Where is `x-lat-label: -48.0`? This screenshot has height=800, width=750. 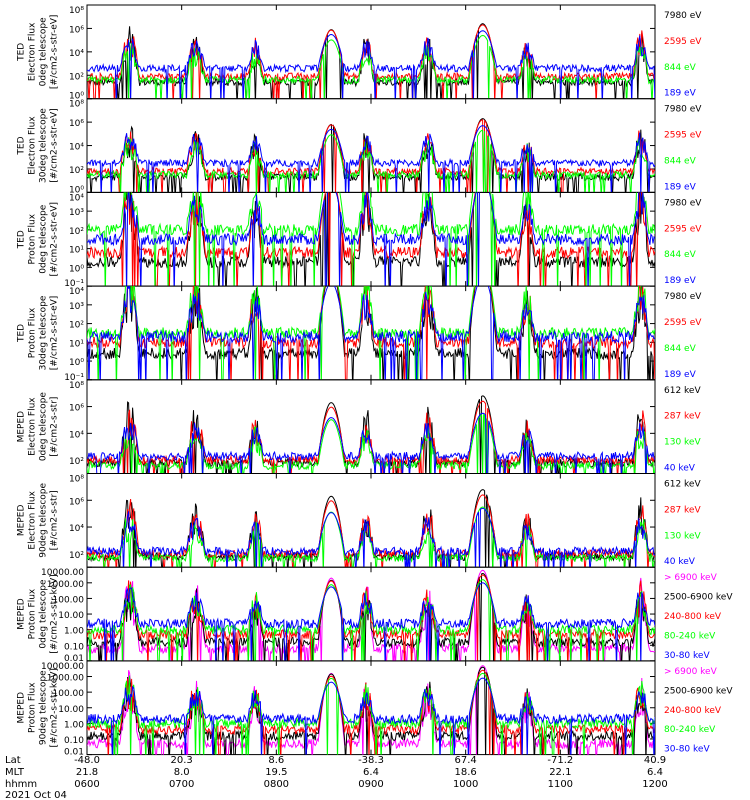 x-lat-label: -48.0 is located at coordinates (87, 760).